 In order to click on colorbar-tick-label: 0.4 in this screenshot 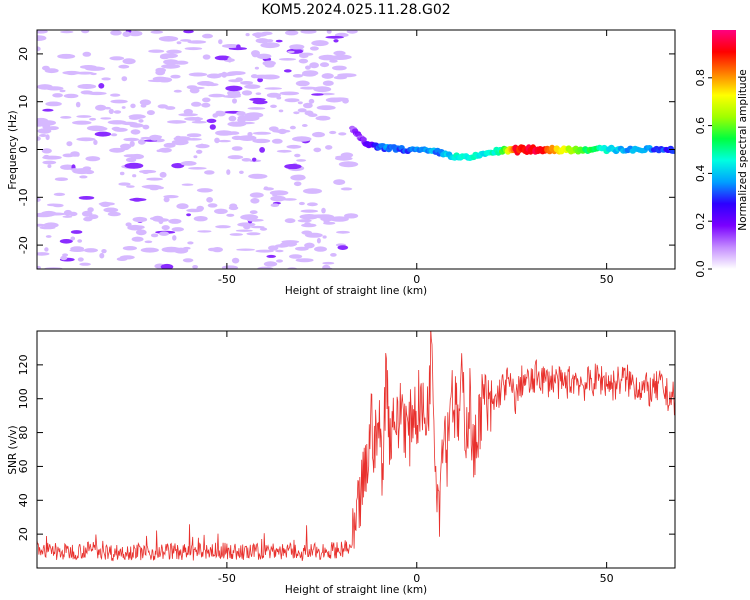, I will do `click(700, 174)`.